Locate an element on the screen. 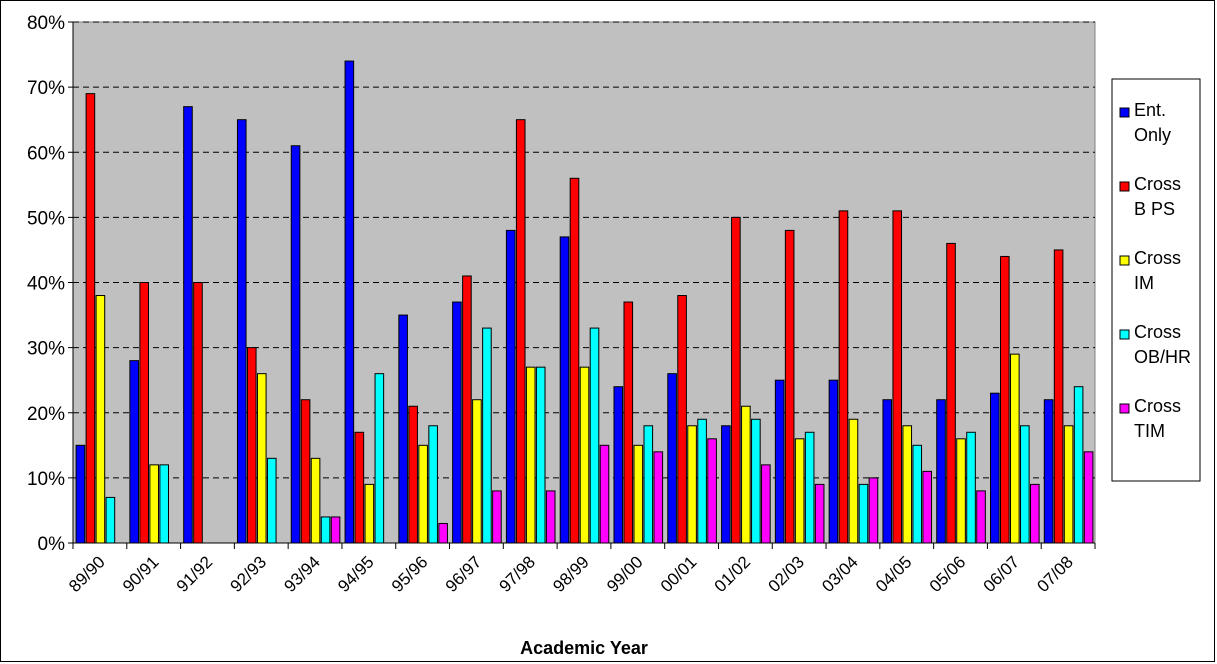 The height and width of the screenshot is (664, 1217). x-tick-label: 95/96 is located at coordinates (410, 574).